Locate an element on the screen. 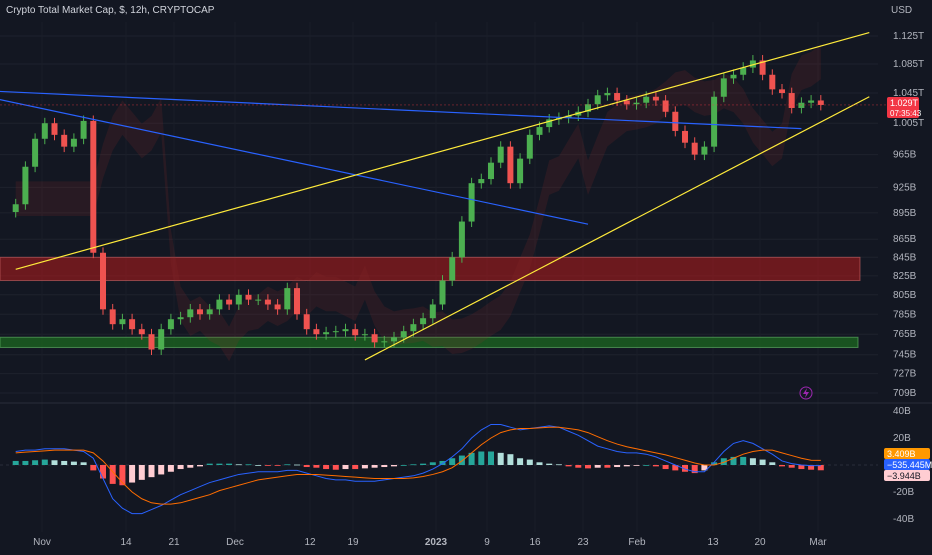 The image size is (932, 555). macd-line is located at coordinates (418, 469).